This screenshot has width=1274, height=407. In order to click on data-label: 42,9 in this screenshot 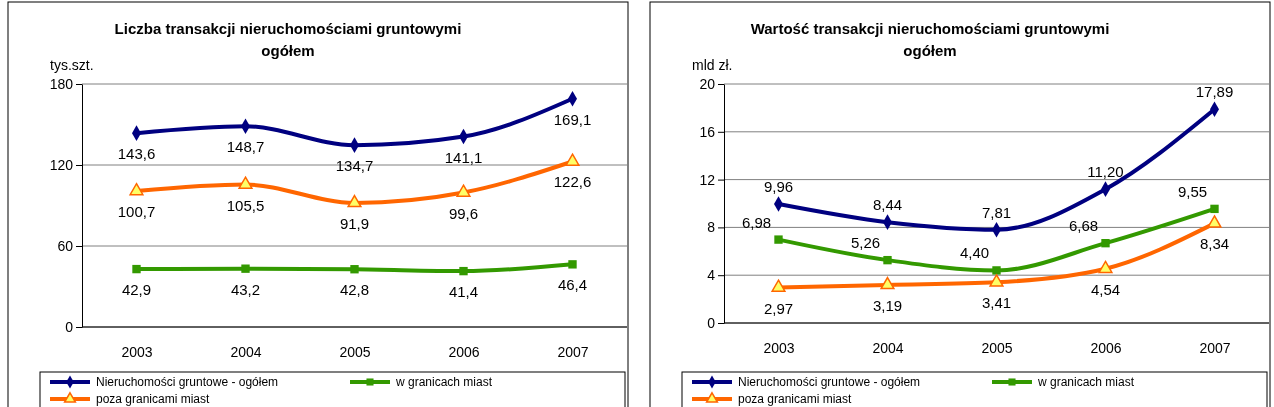, I will do `click(136, 290)`.